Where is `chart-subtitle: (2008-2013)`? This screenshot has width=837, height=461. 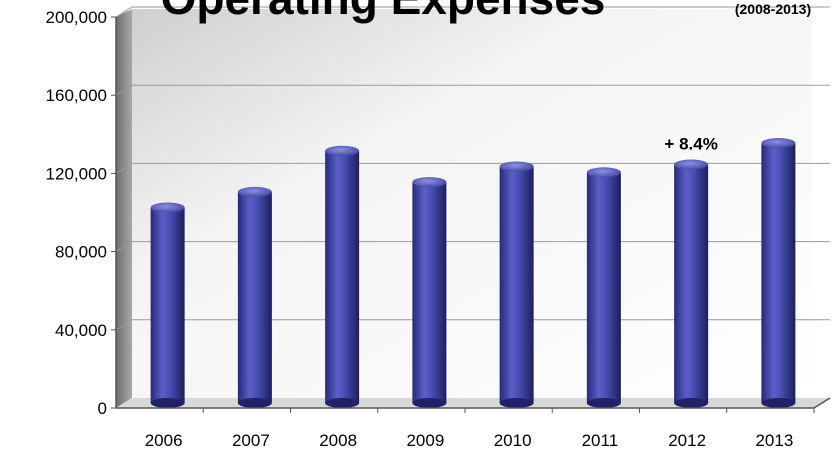 chart-subtitle: (2008-2013) is located at coordinates (773, 9).